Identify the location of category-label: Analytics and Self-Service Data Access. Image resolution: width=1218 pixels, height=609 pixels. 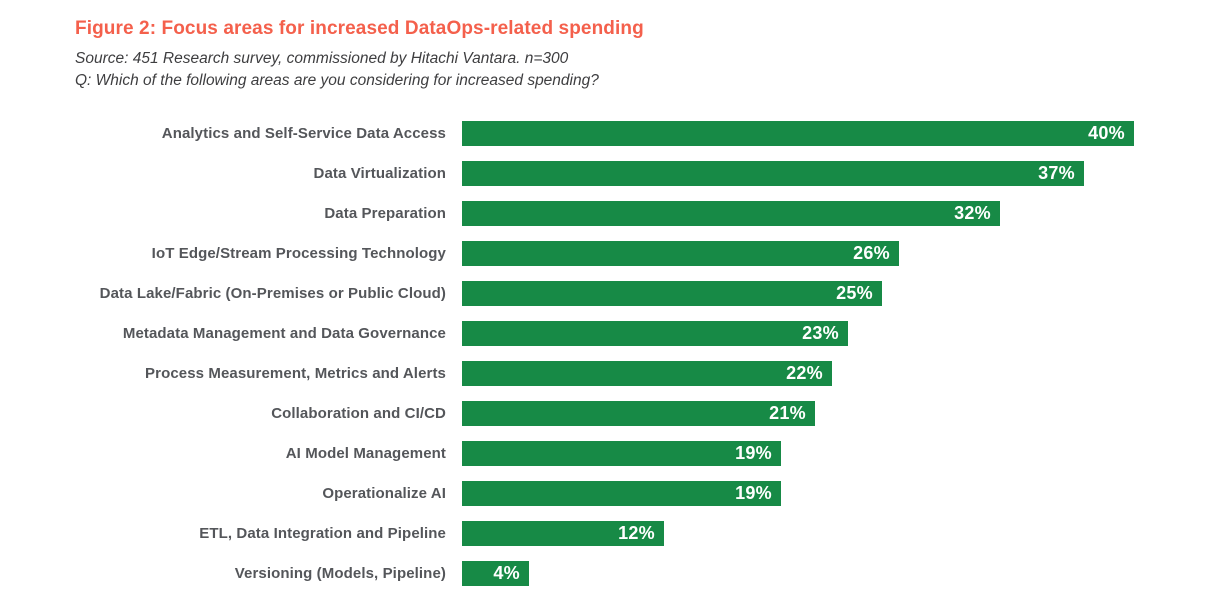
(303, 133).